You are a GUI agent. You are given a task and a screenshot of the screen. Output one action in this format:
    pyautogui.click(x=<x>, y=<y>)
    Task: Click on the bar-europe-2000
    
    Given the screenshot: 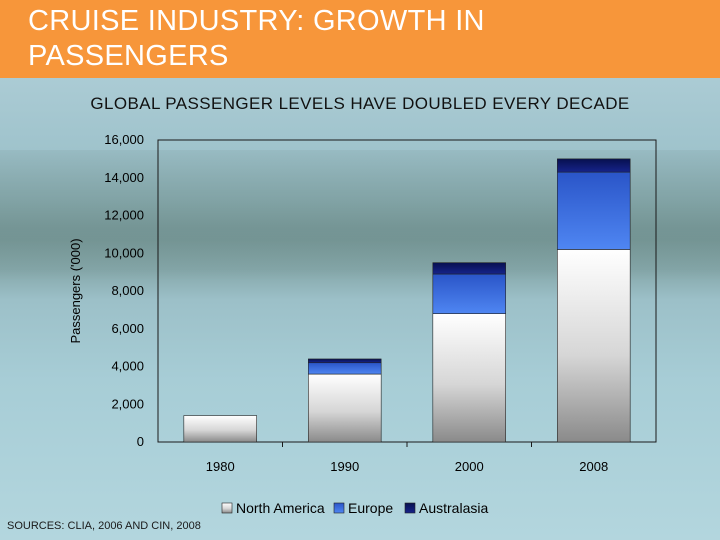 What is the action you would take?
    pyautogui.click(x=469, y=293)
    